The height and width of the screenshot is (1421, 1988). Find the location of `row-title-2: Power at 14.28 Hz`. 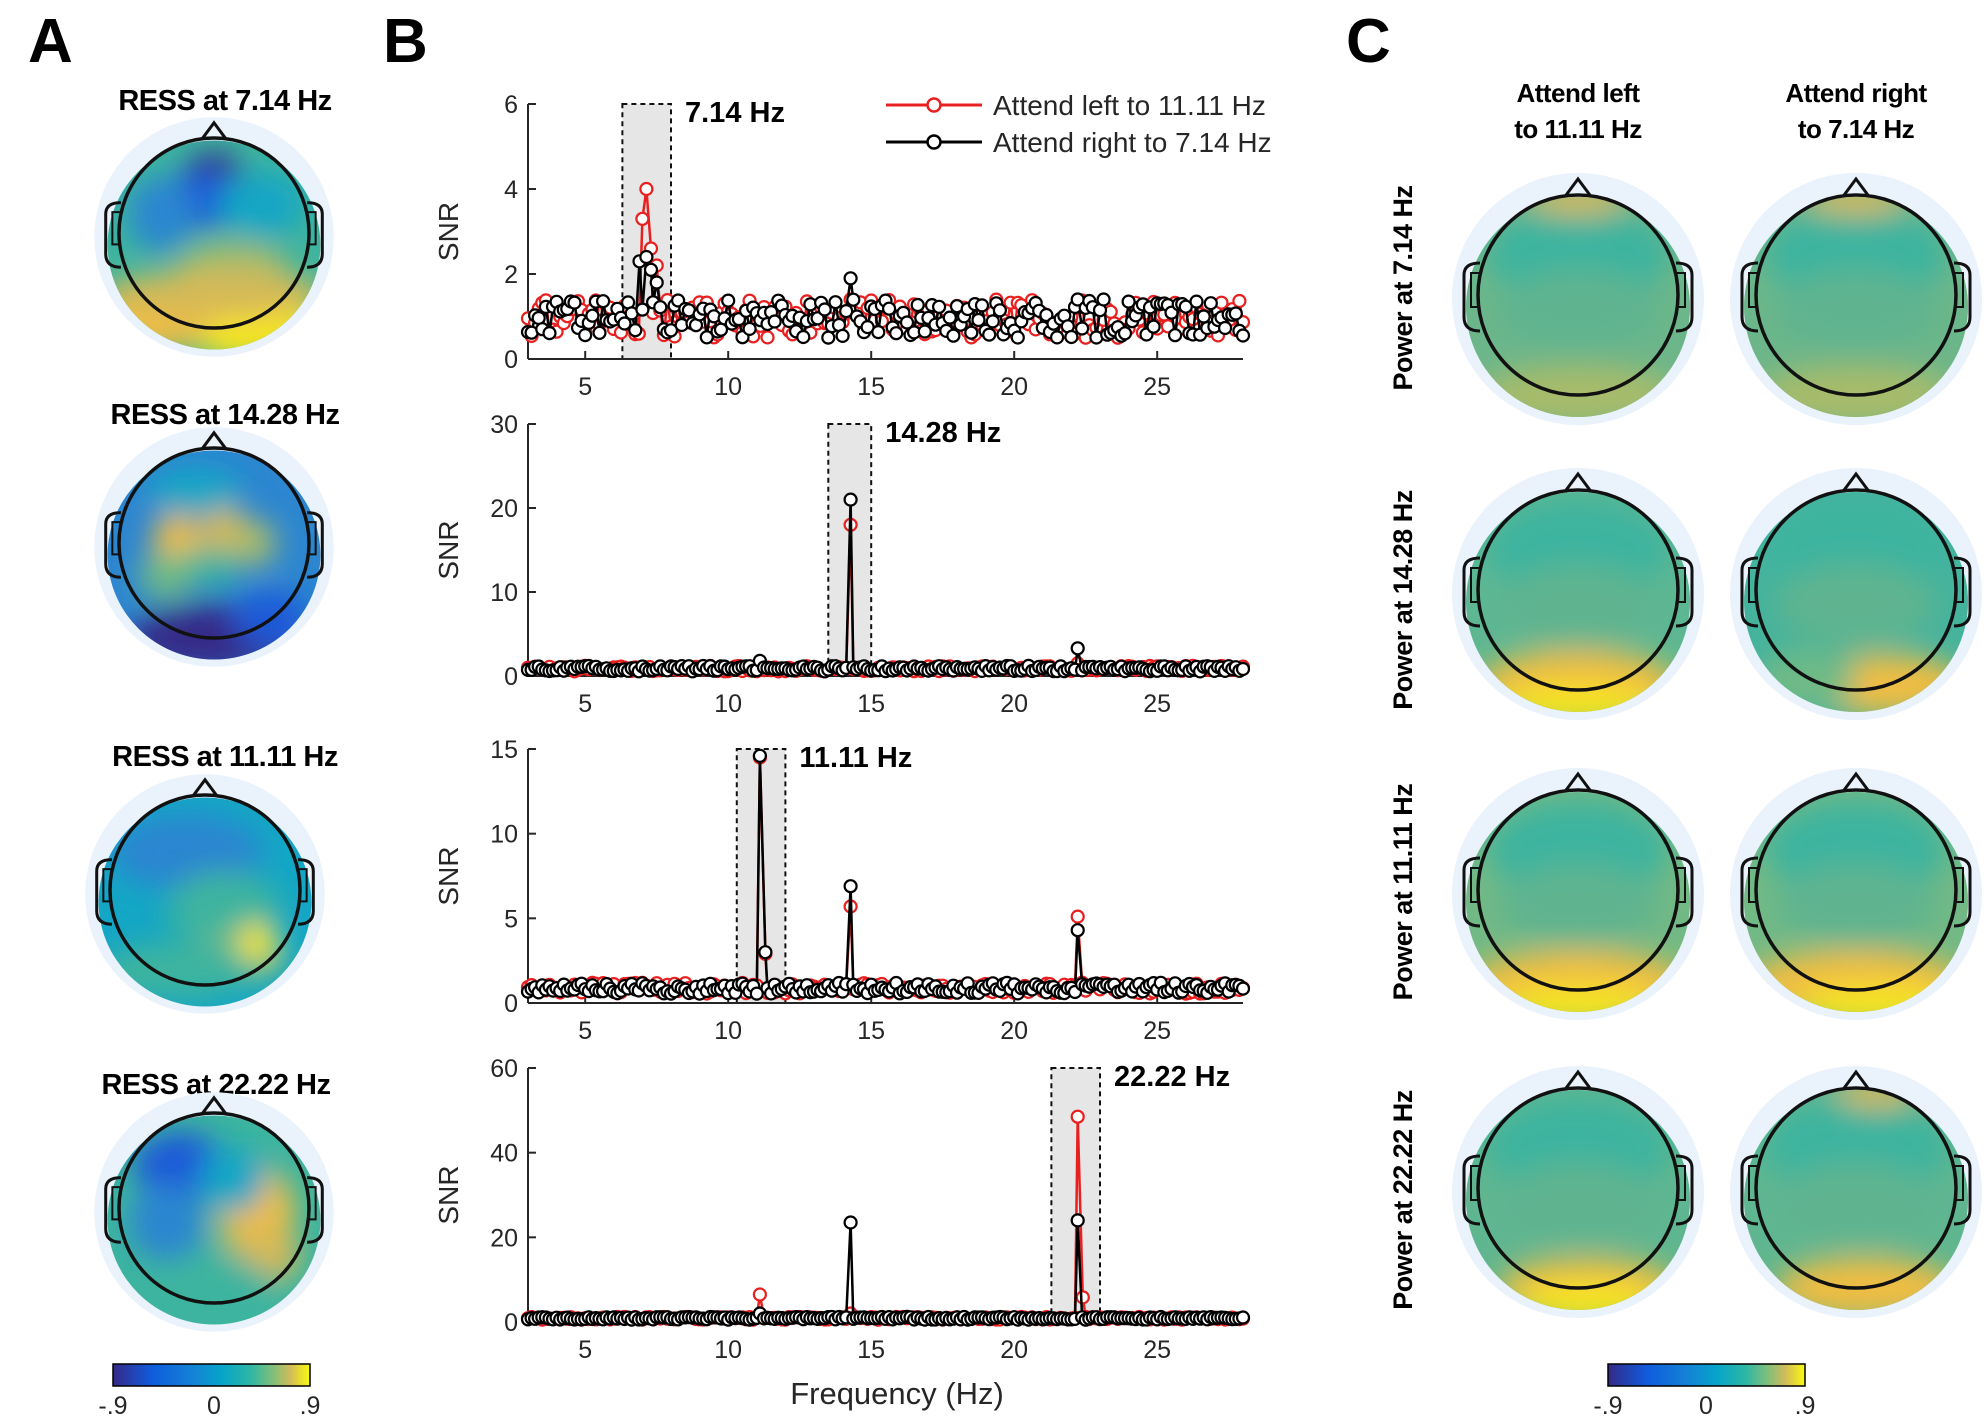

row-title-2: Power at 14.28 Hz is located at coordinates (1403, 600).